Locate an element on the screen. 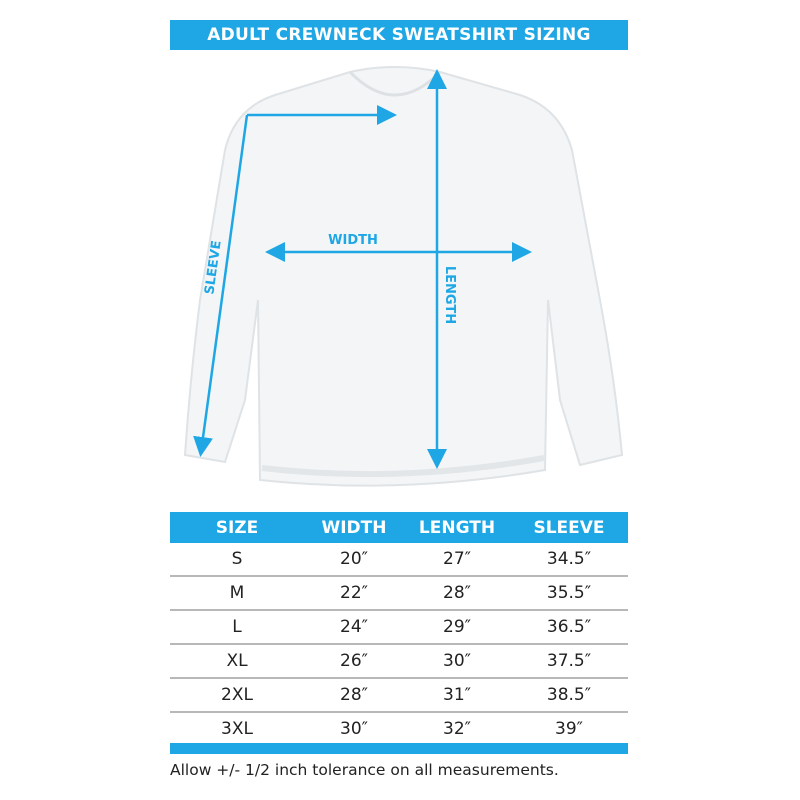 This screenshot has width=800, height=800. cell-size: L is located at coordinates (237, 627).